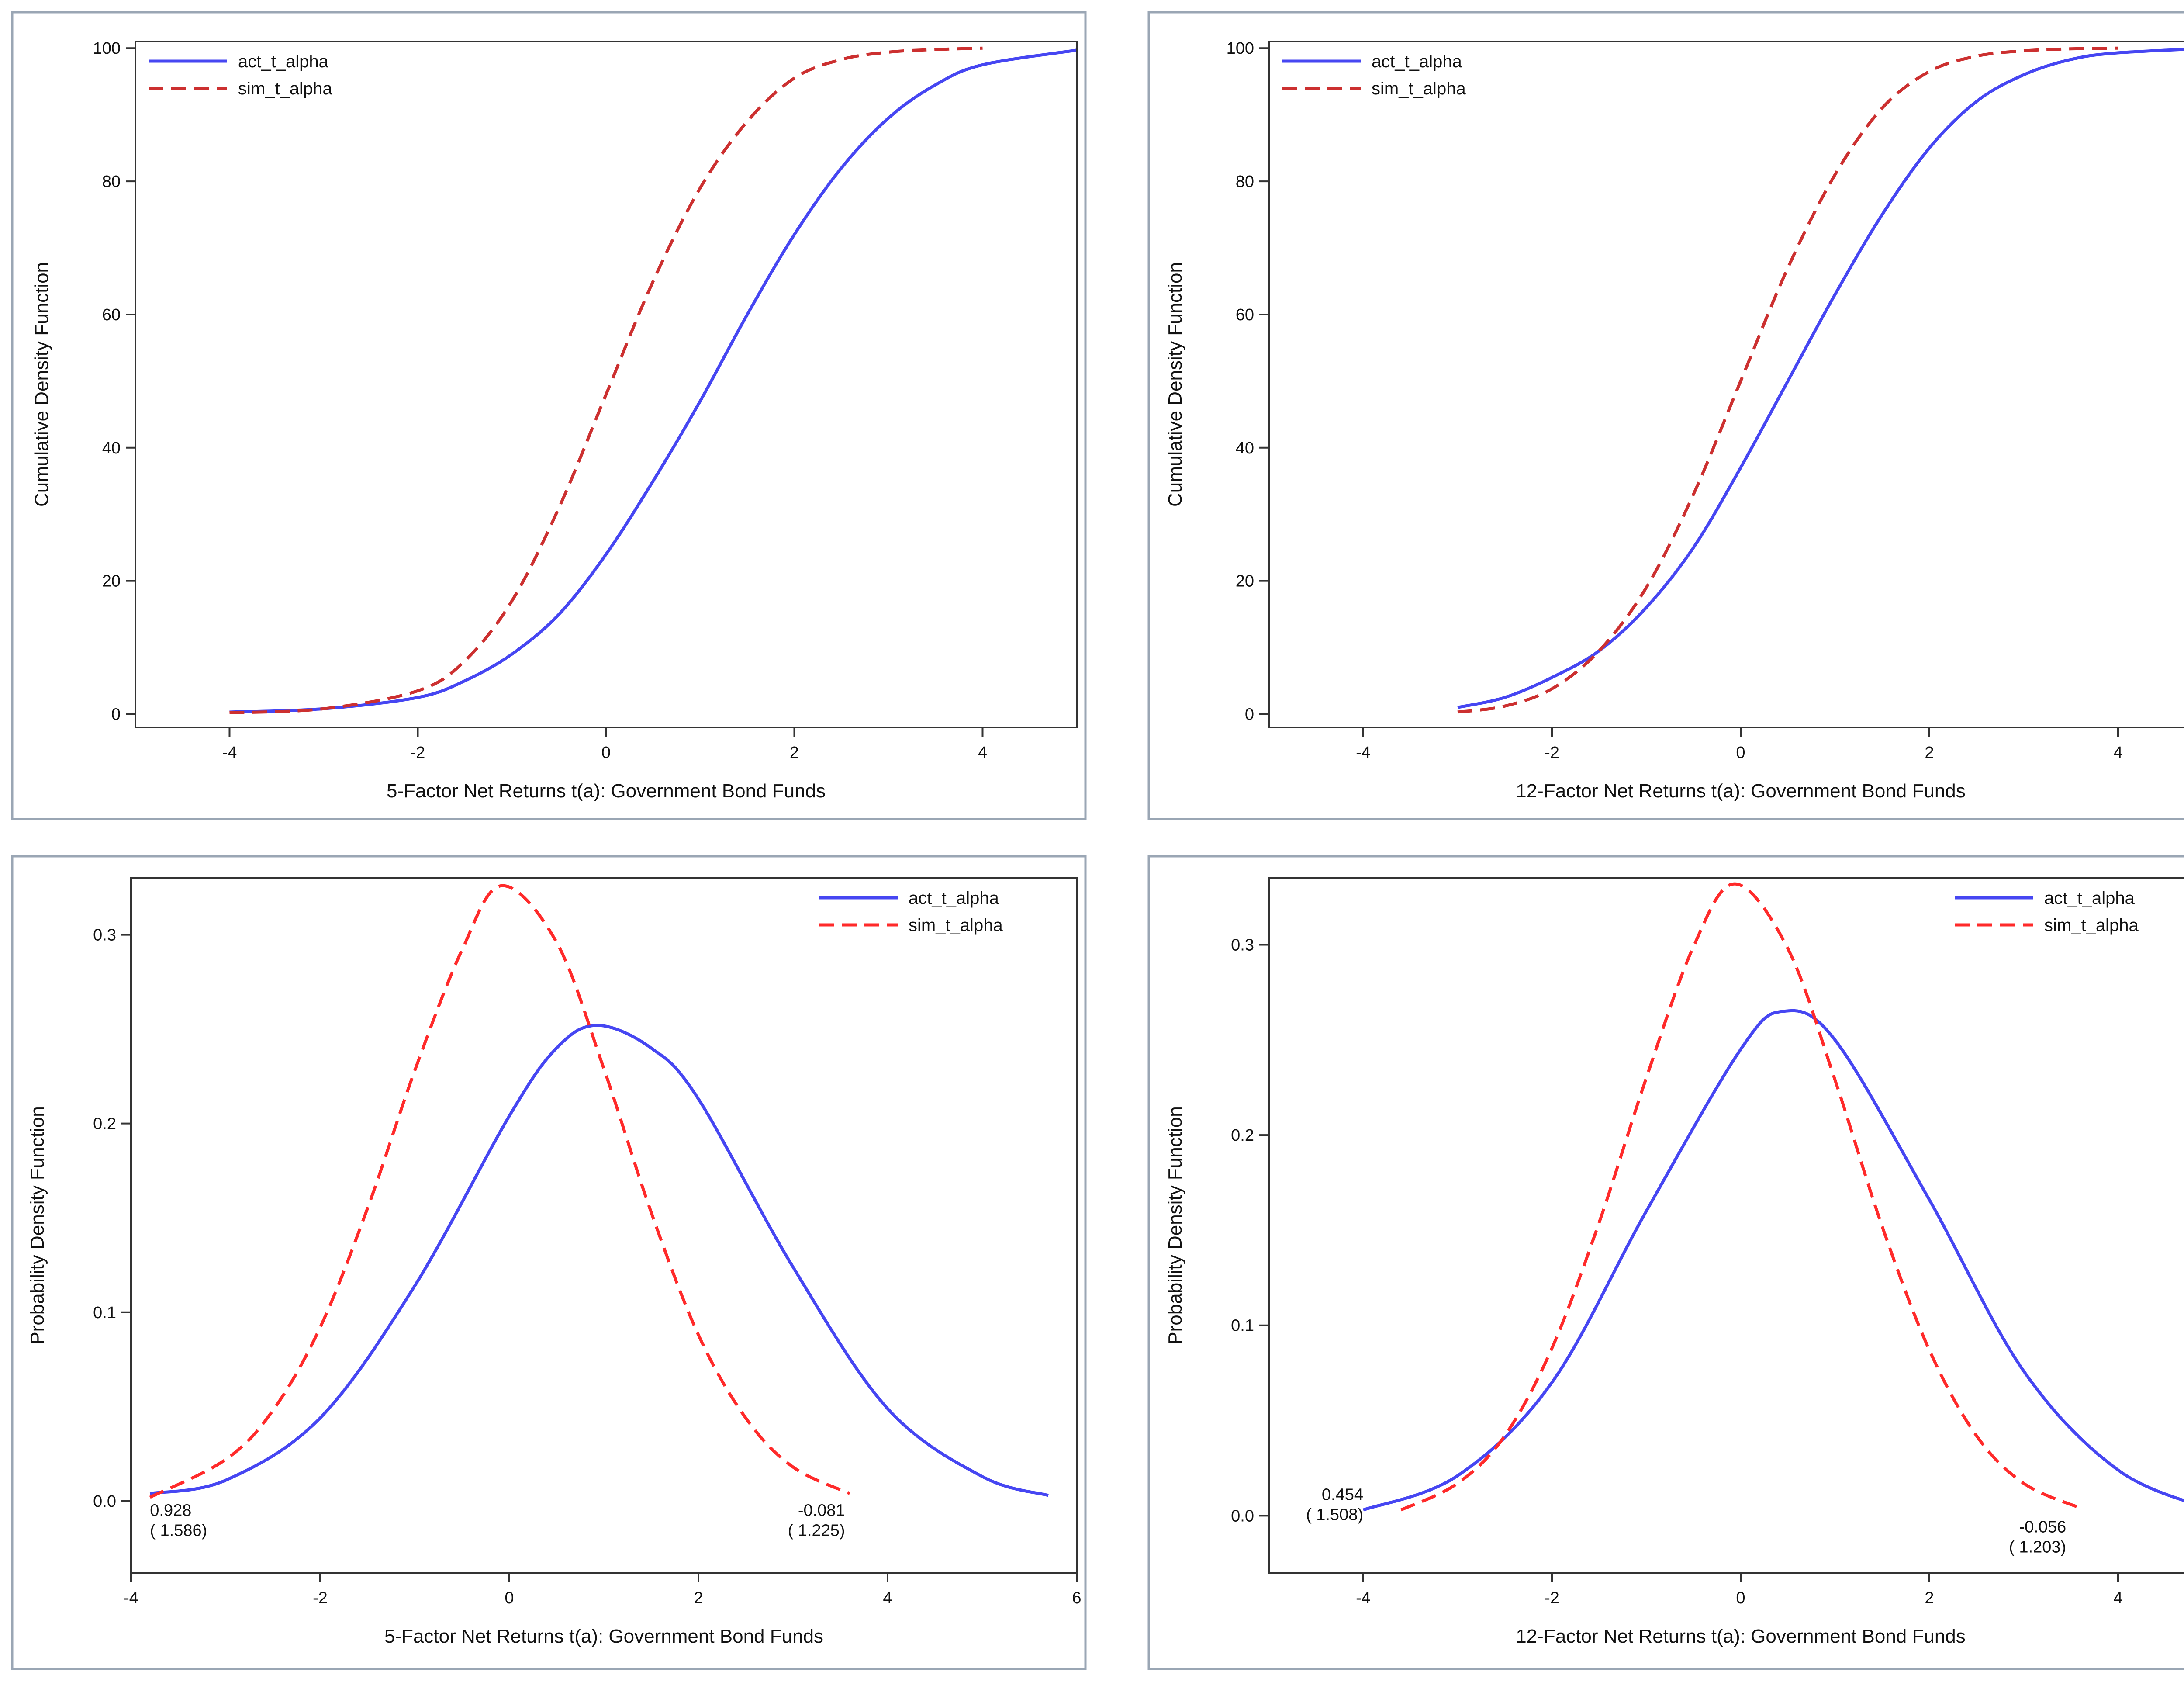 The image size is (2184, 1682). Describe the element at coordinates (104, 936) in the screenshot. I see `chart-pdf-5factor-y-tick-label: 0.3` at that location.